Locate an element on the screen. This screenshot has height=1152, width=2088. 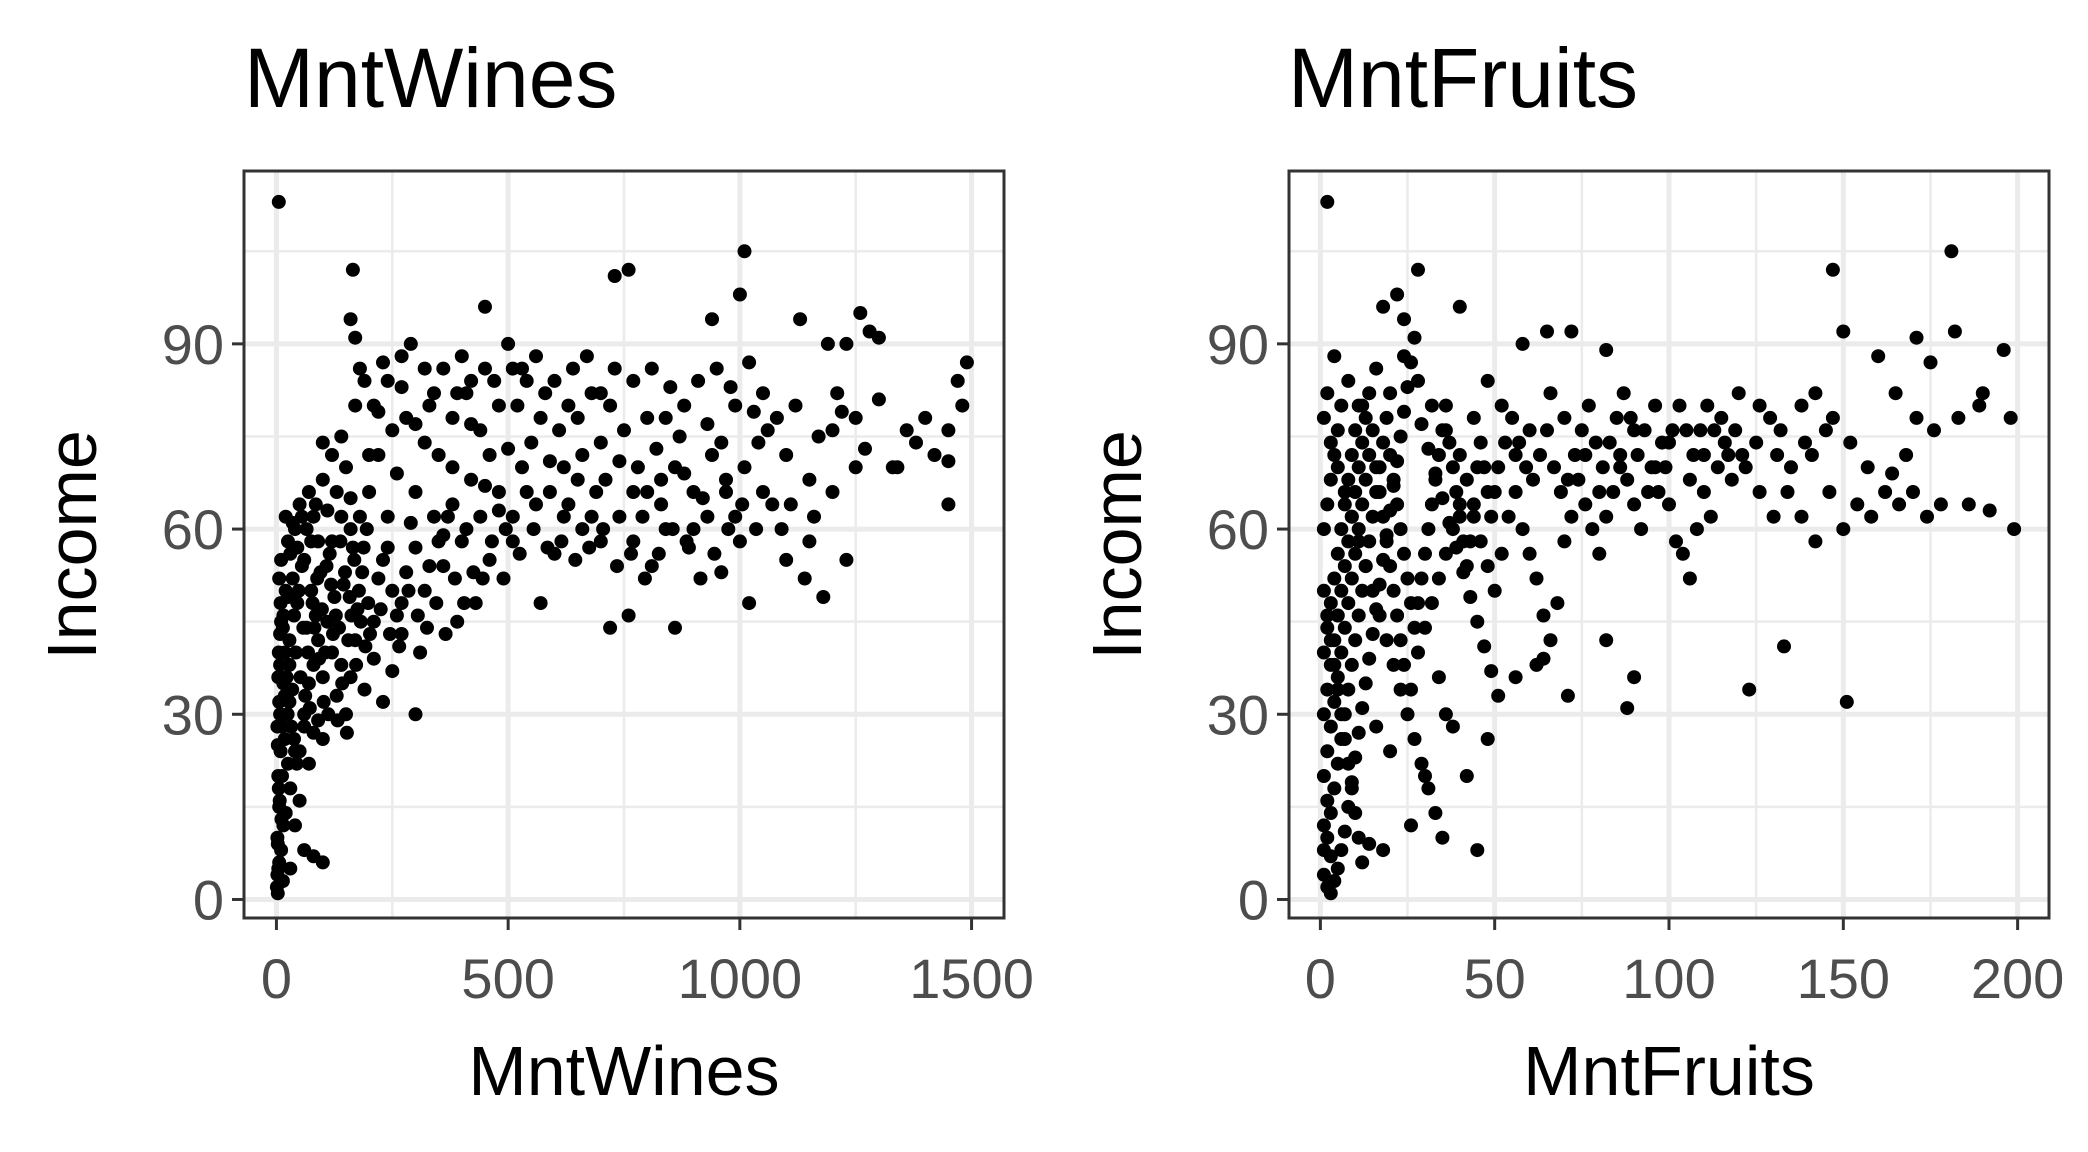
x-tick-label: 1000 is located at coordinates (740, 978).